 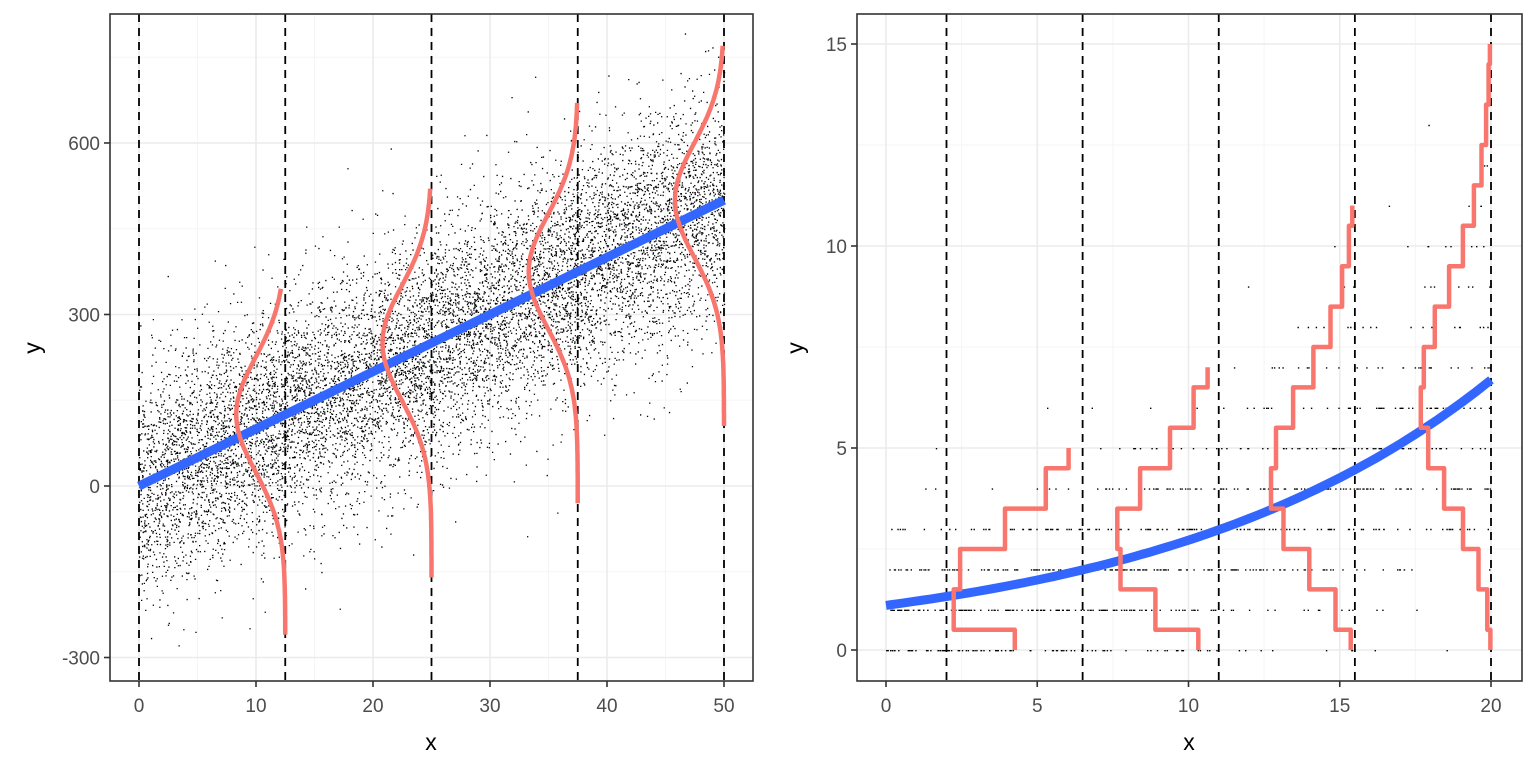 What do you see at coordinates (723, 706) in the screenshot?
I see `x-tick-label: 50` at bounding box center [723, 706].